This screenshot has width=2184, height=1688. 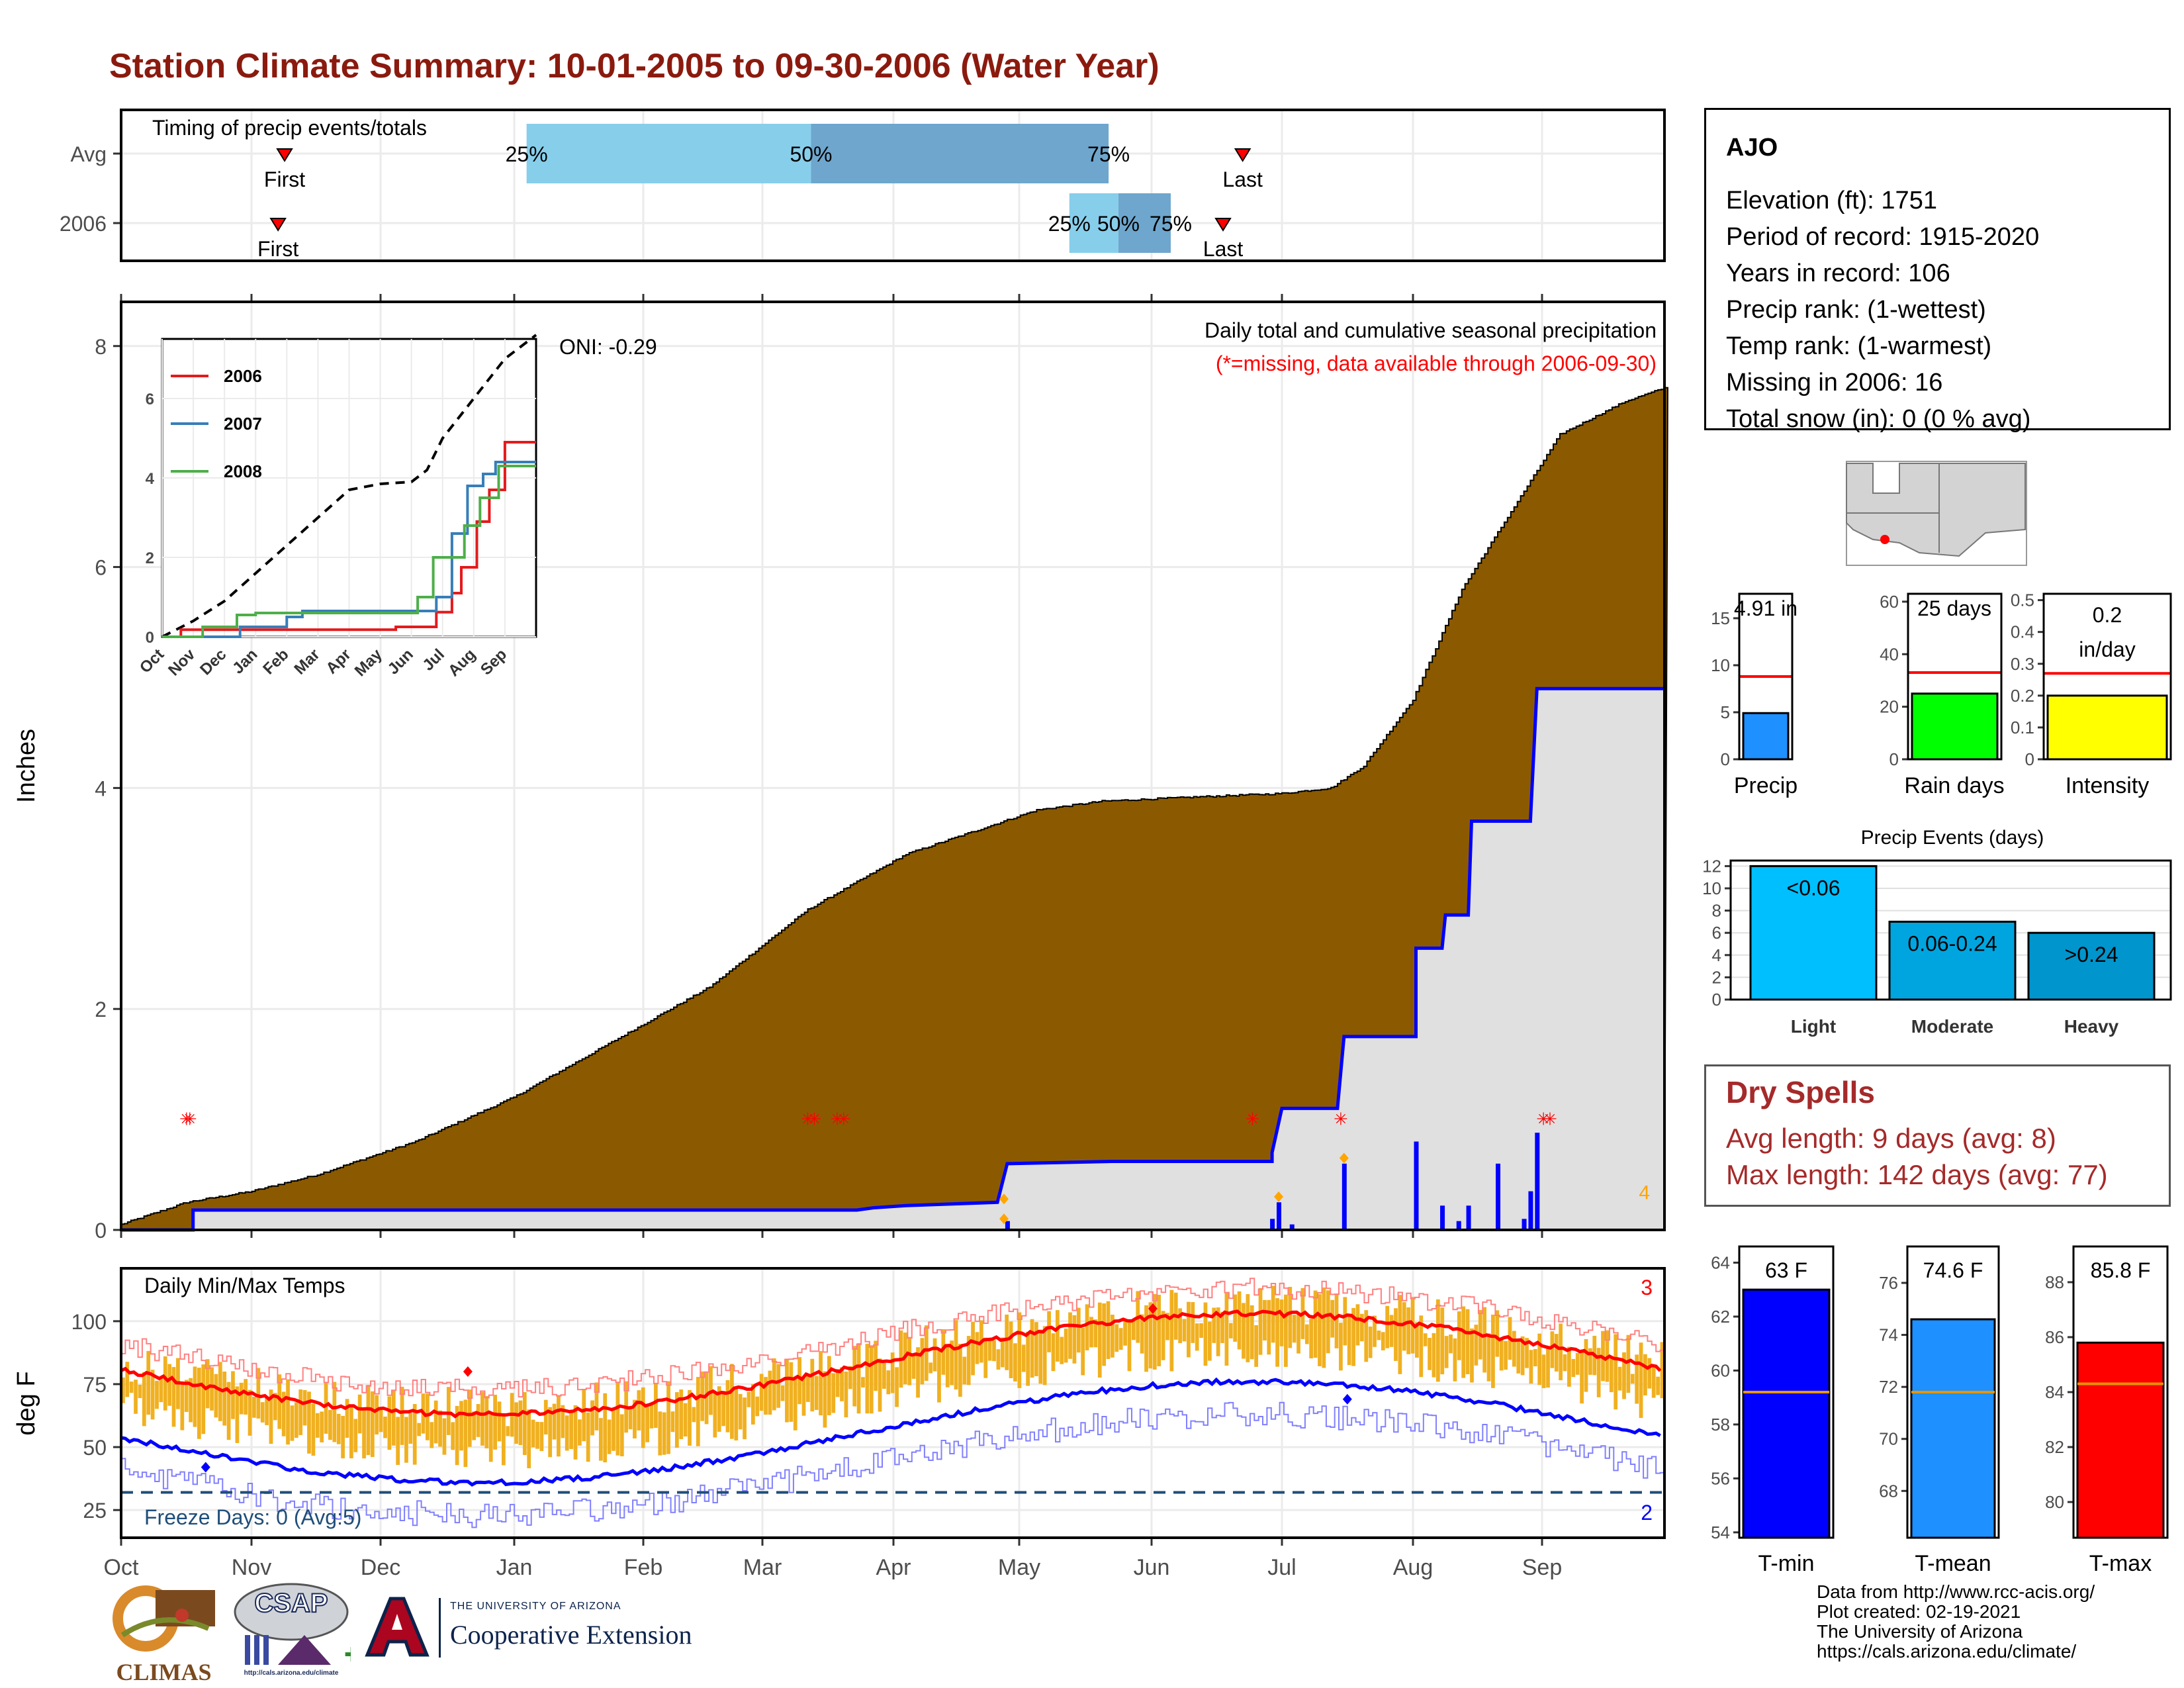 I want to click on month-axis-label: Jul, so click(x=1281, y=1567).